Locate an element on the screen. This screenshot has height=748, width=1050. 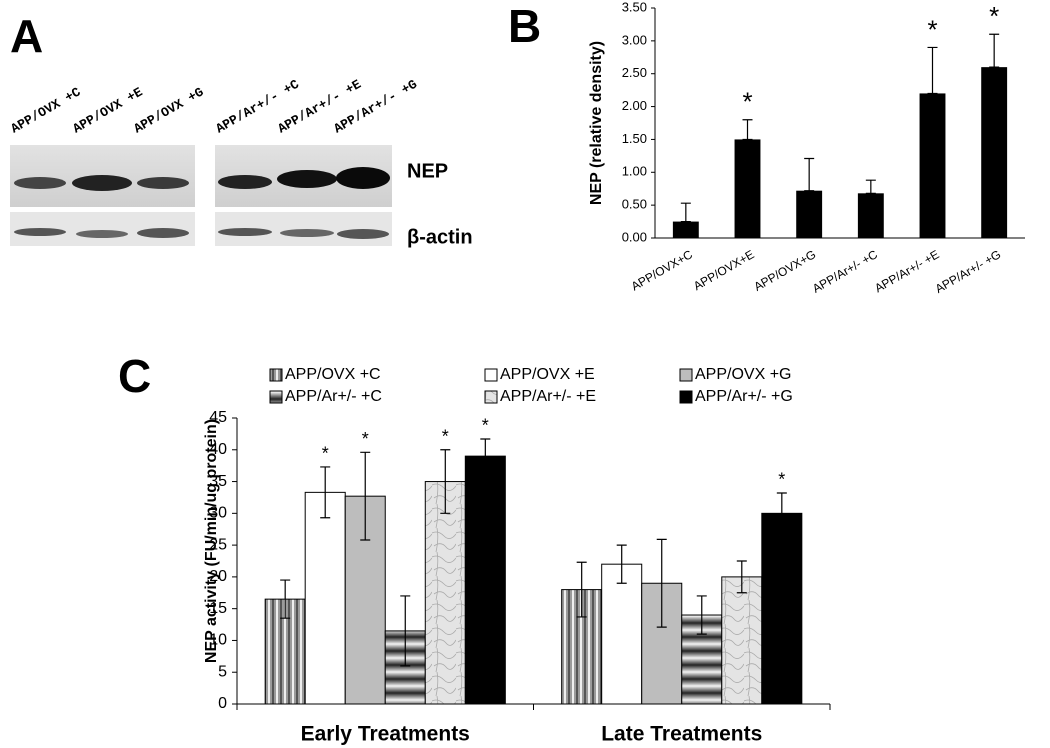
blot is located at coordinates (201, 195).